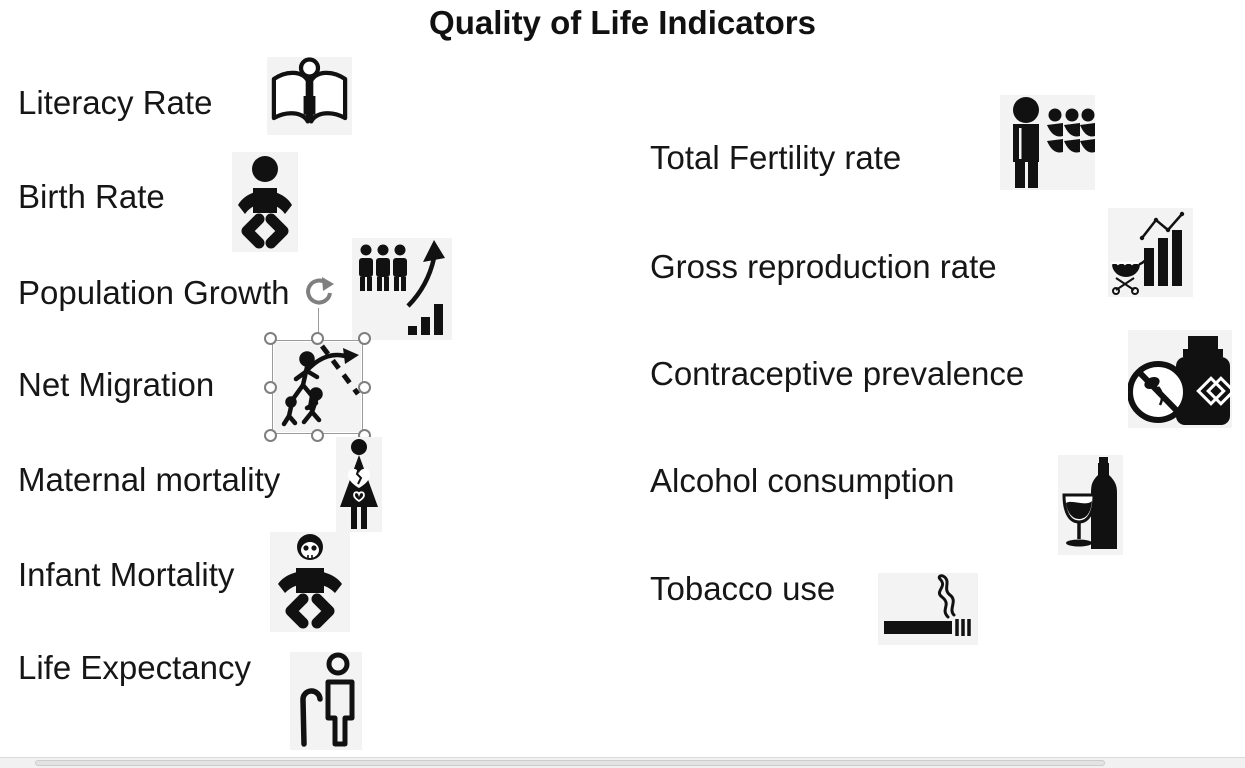 This screenshot has width=1245, height=768. What do you see at coordinates (265, 202) in the screenshot?
I see `birth-rate-icon` at bounding box center [265, 202].